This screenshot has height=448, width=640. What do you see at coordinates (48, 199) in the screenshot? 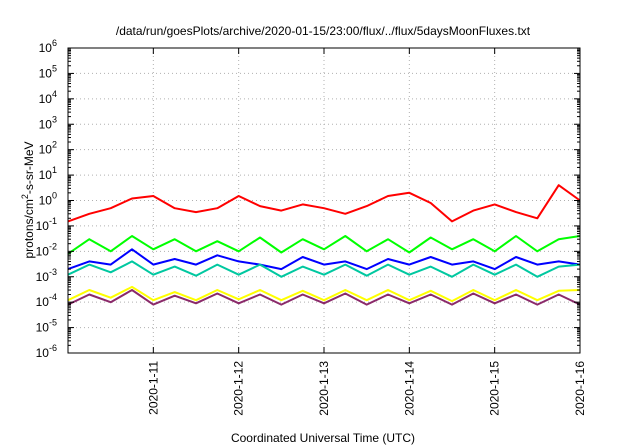
I see `y-tick-label: 10⁰` at bounding box center [48, 199].